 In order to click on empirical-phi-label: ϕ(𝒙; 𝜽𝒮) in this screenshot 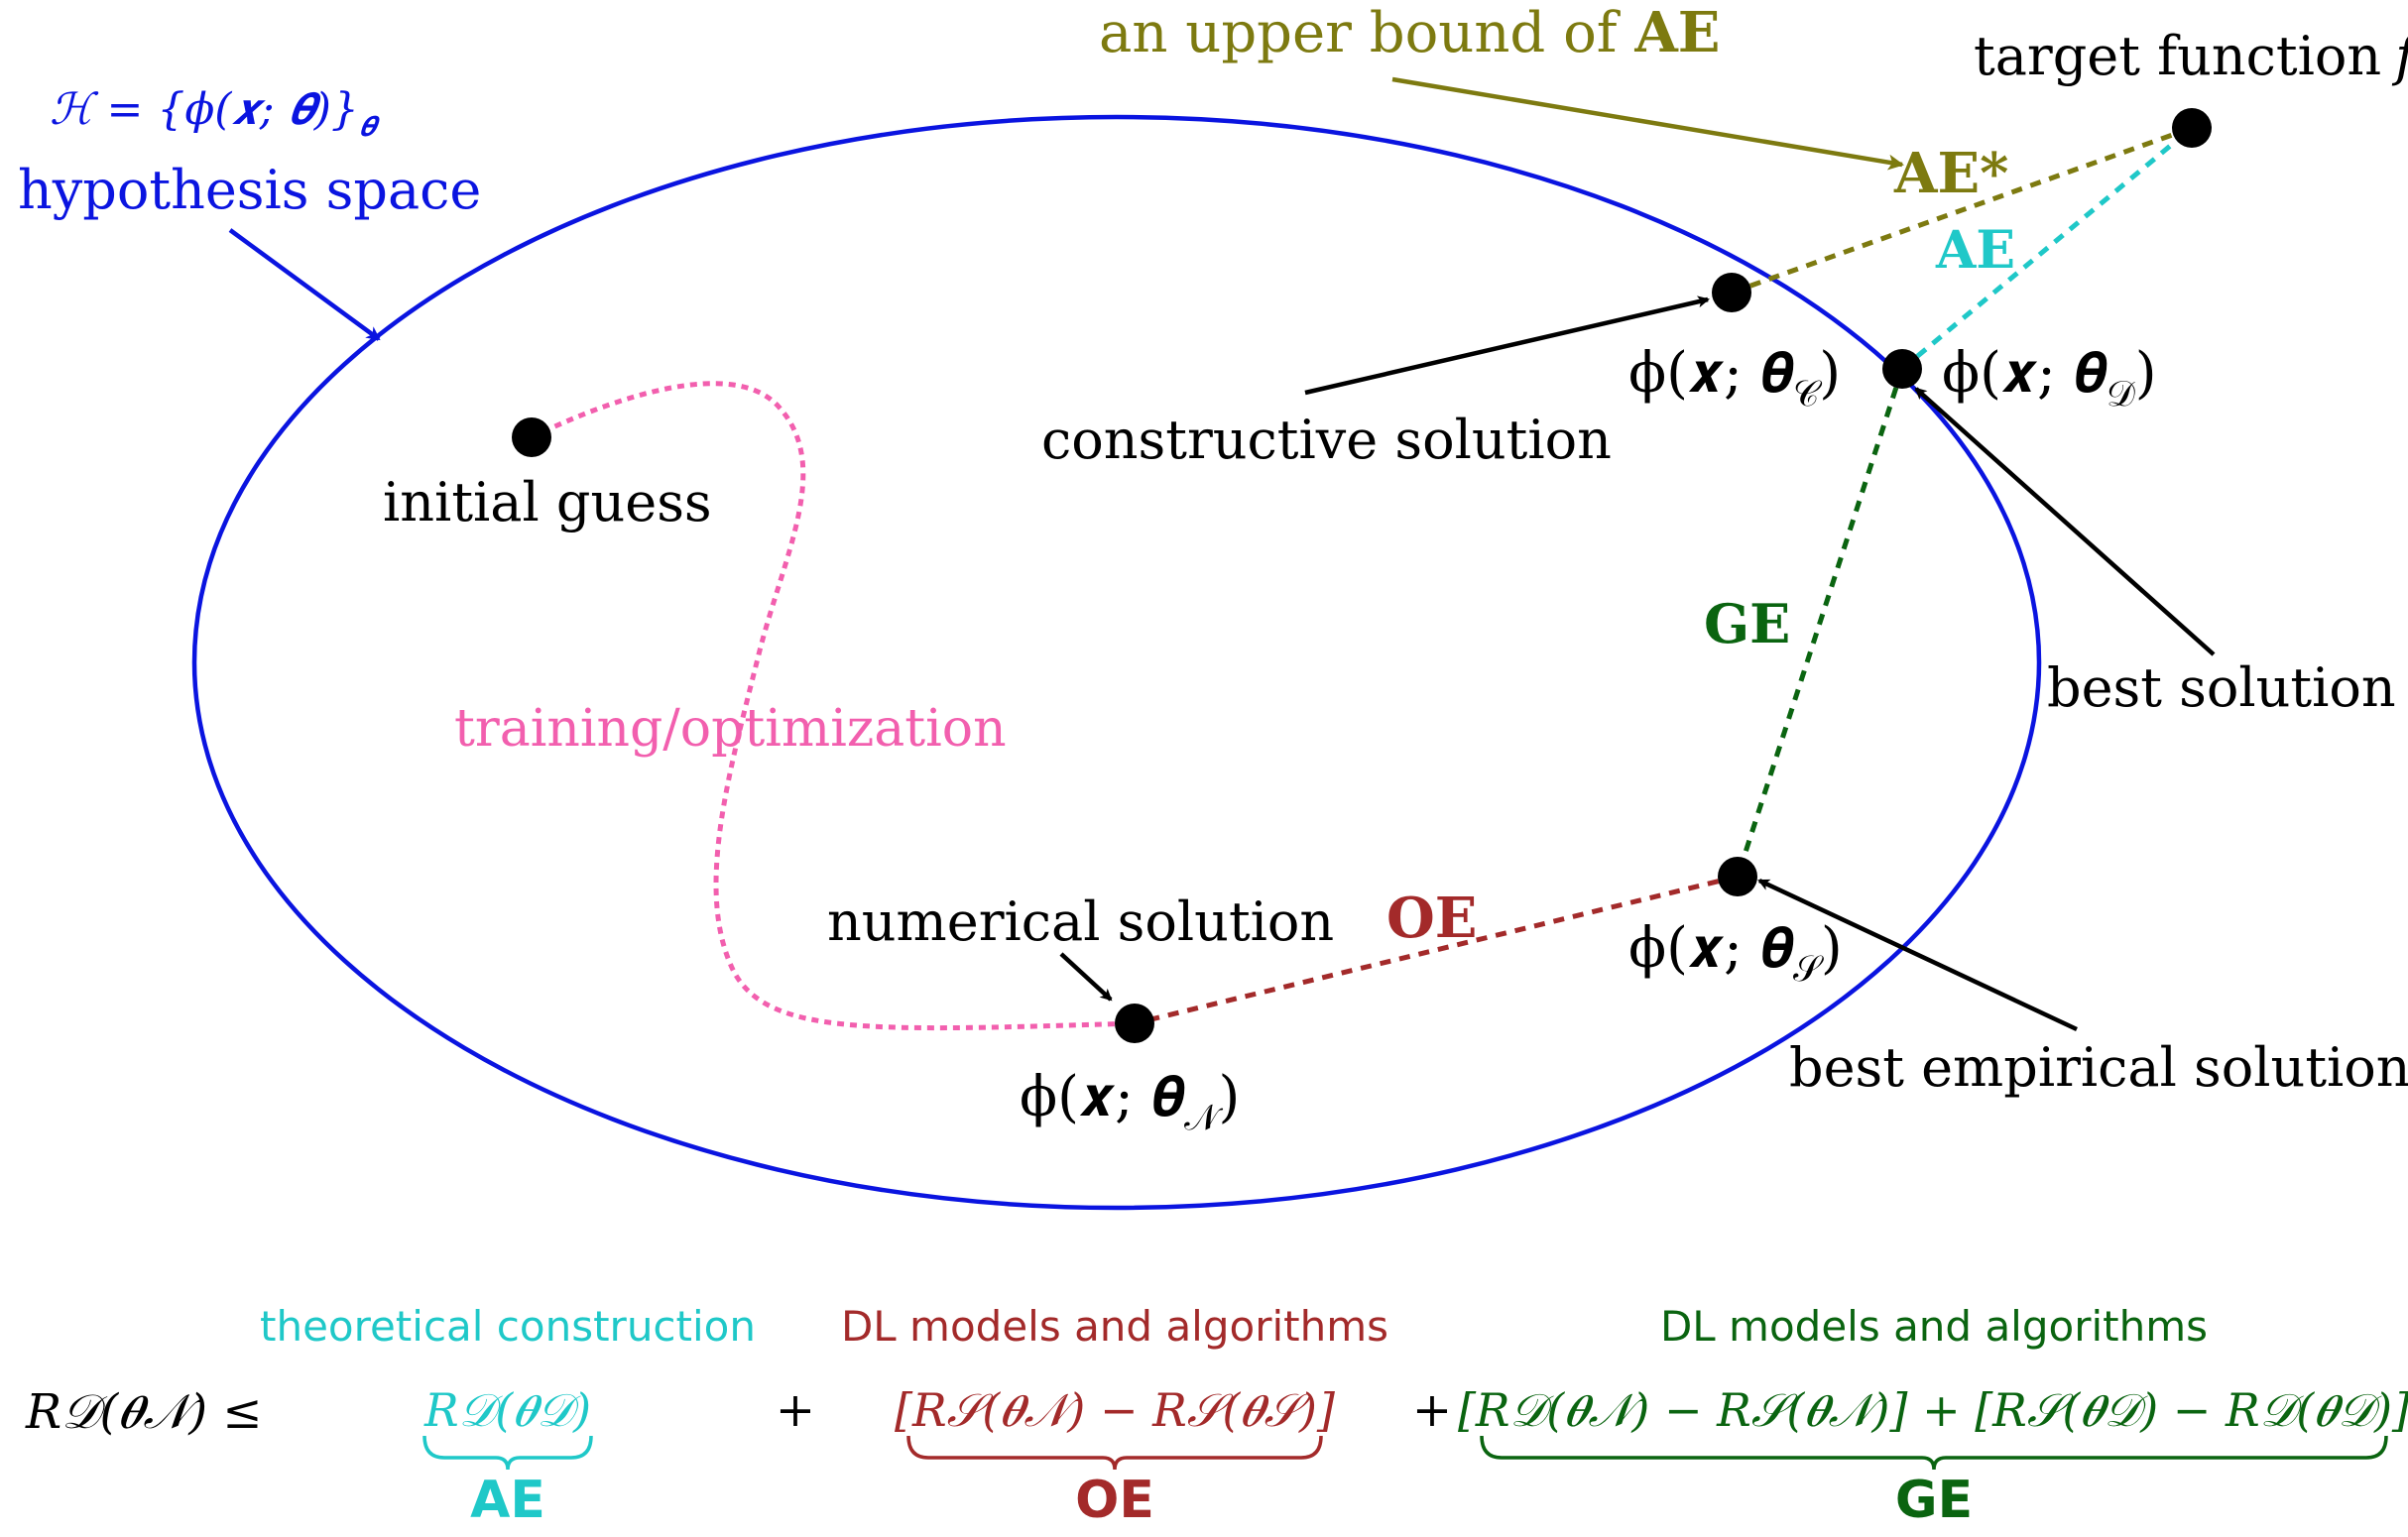, I will do `click(1736, 953)`.